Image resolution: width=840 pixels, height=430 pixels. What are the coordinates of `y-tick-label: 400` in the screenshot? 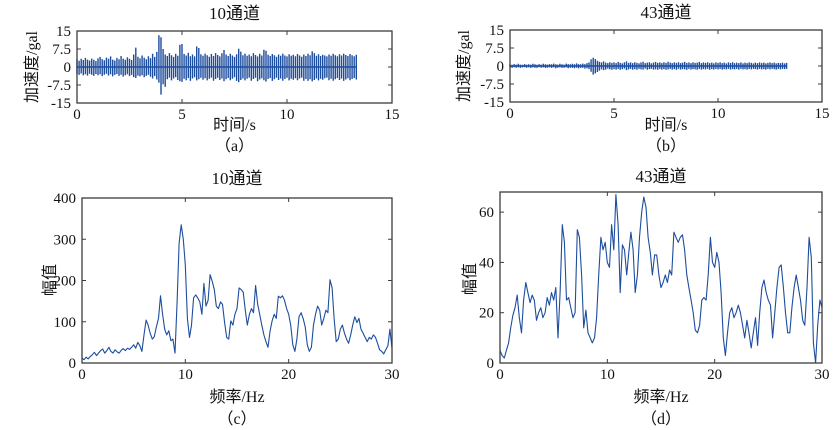 It's located at (65, 199).